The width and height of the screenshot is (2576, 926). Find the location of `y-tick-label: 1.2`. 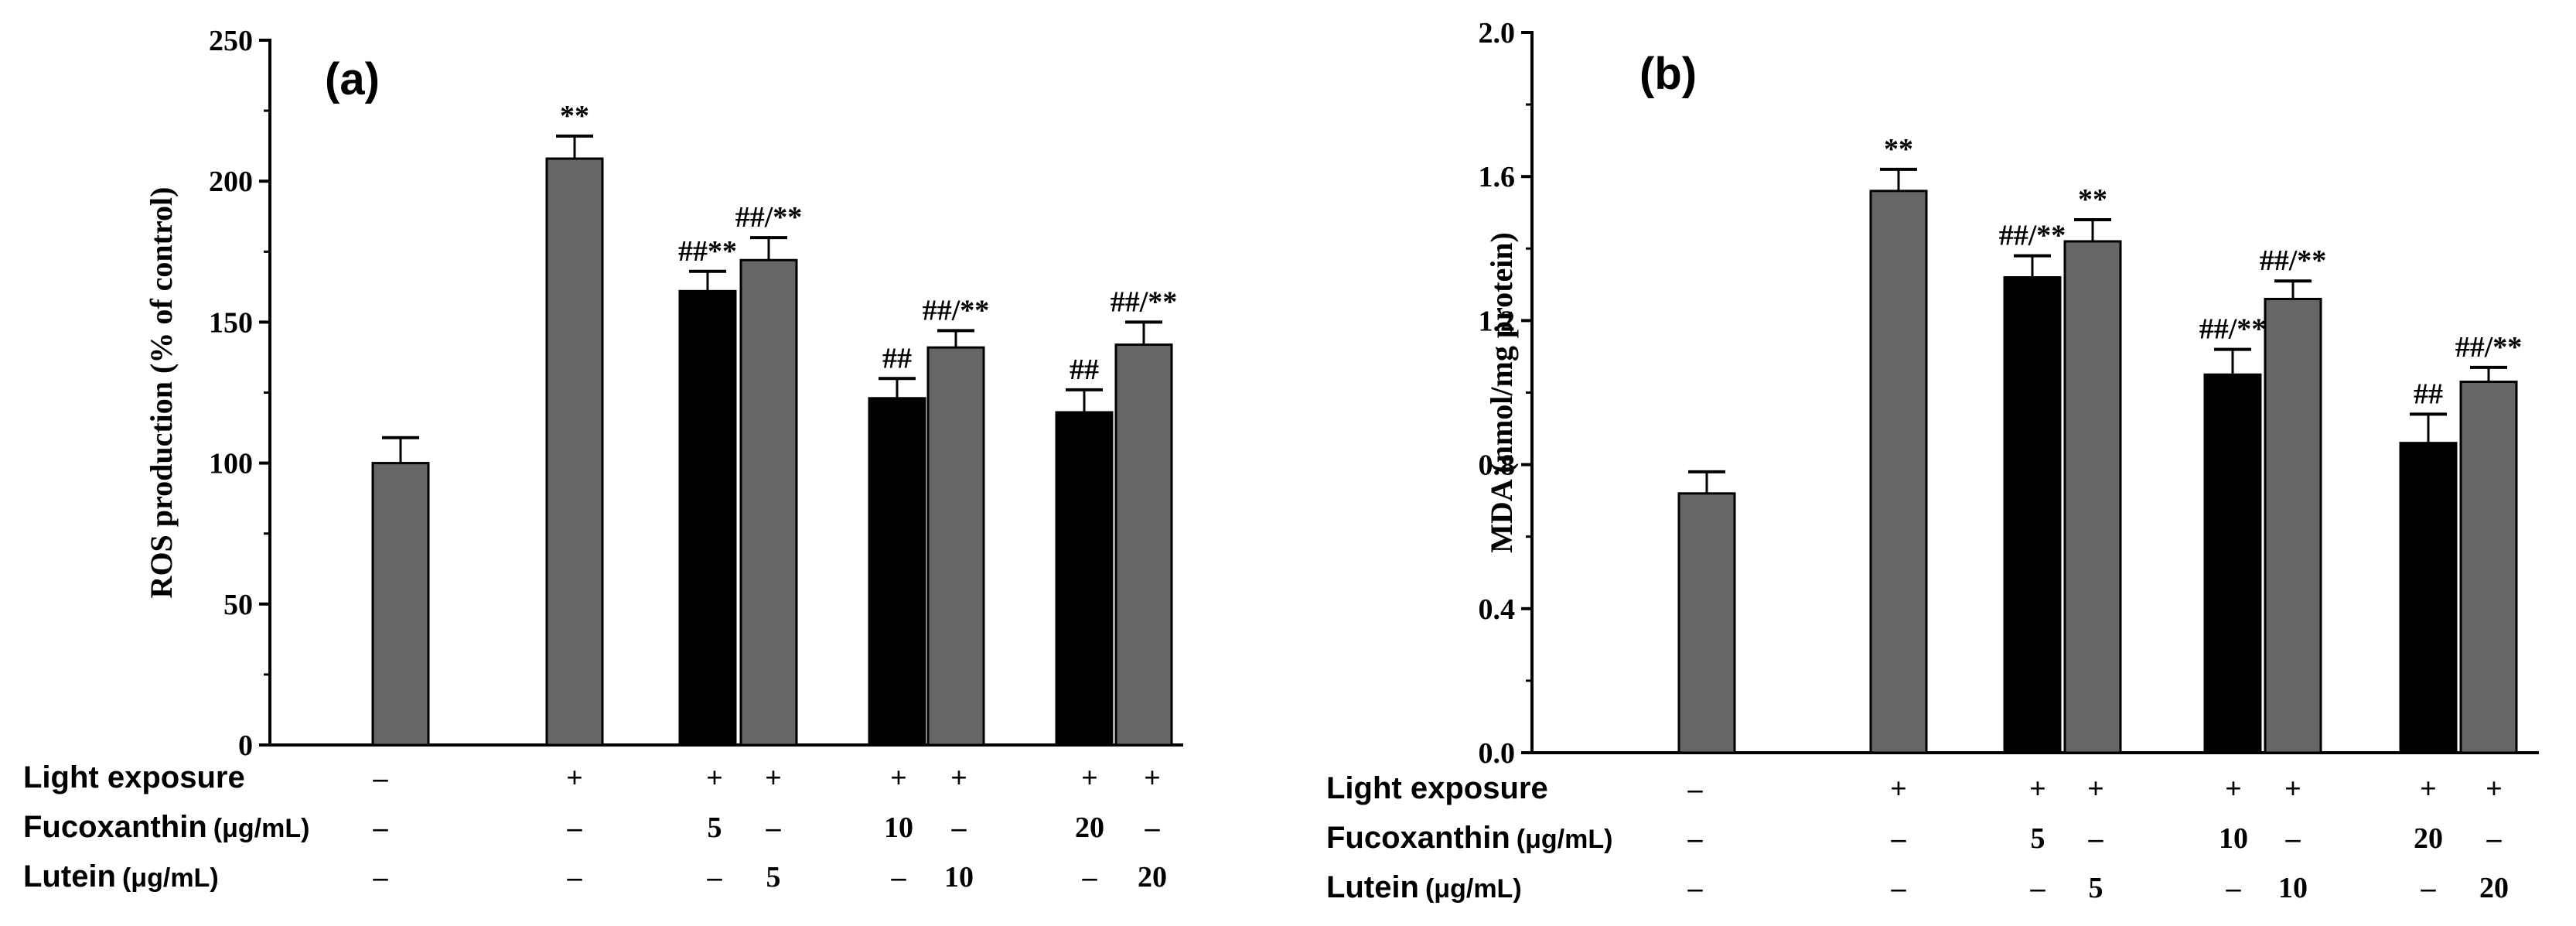

y-tick-label: 1.2 is located at coordinates (1498, 321).